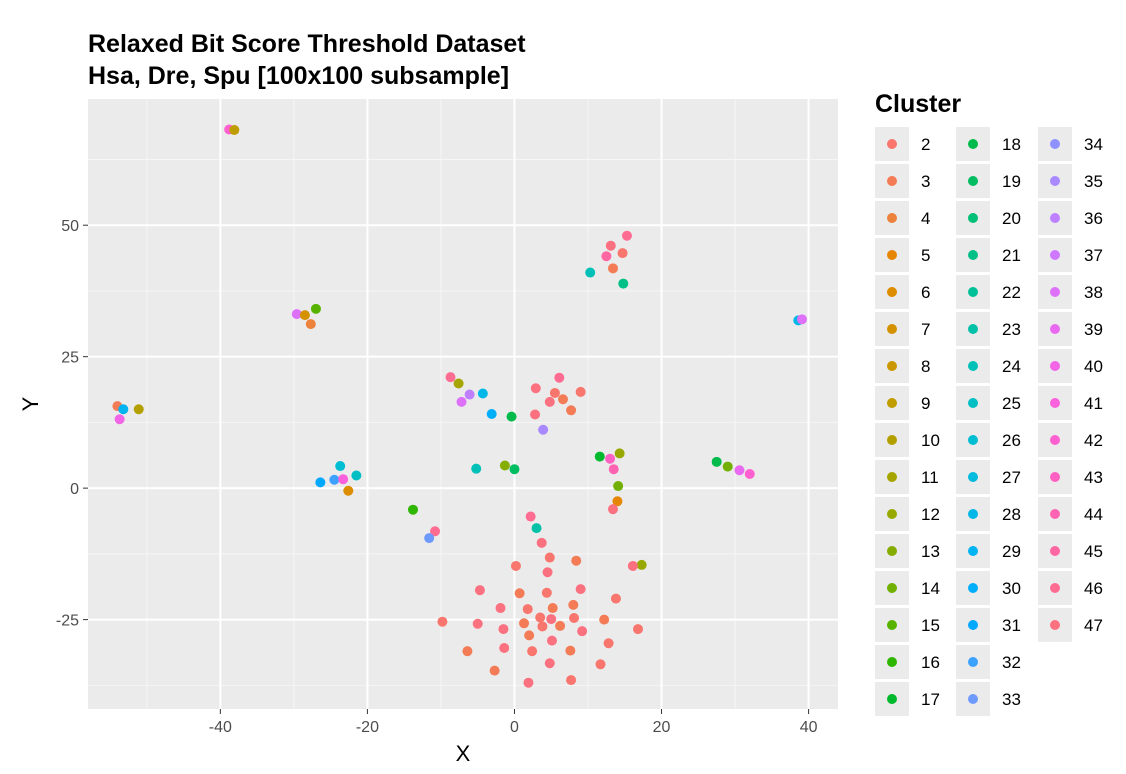 The width and height of the screenshot is (1126, 774). What do you see at coordinates (1011, 699) in the screenshot?
I see `legend-label: 33` at bounding box center [1011, 699].